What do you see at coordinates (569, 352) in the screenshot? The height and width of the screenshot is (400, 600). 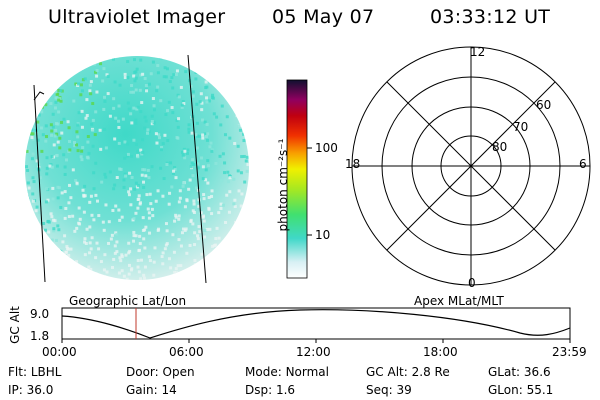 I see `x-tick-label-4: 23:59` at bounding box center [569, 352].